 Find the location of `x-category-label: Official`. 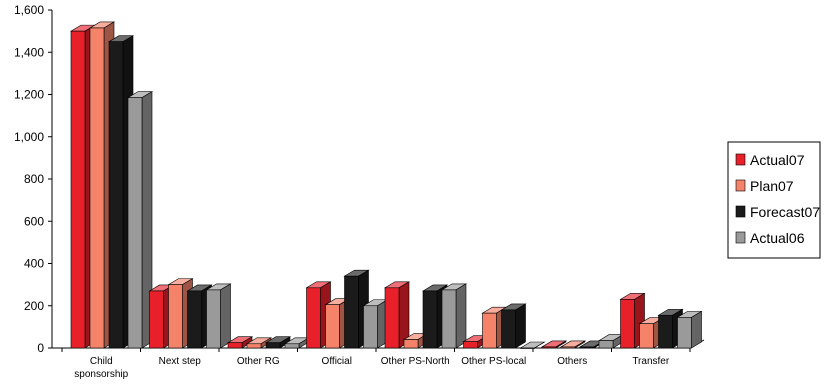

x-category-label: Official is located at coordinates (337, 361).